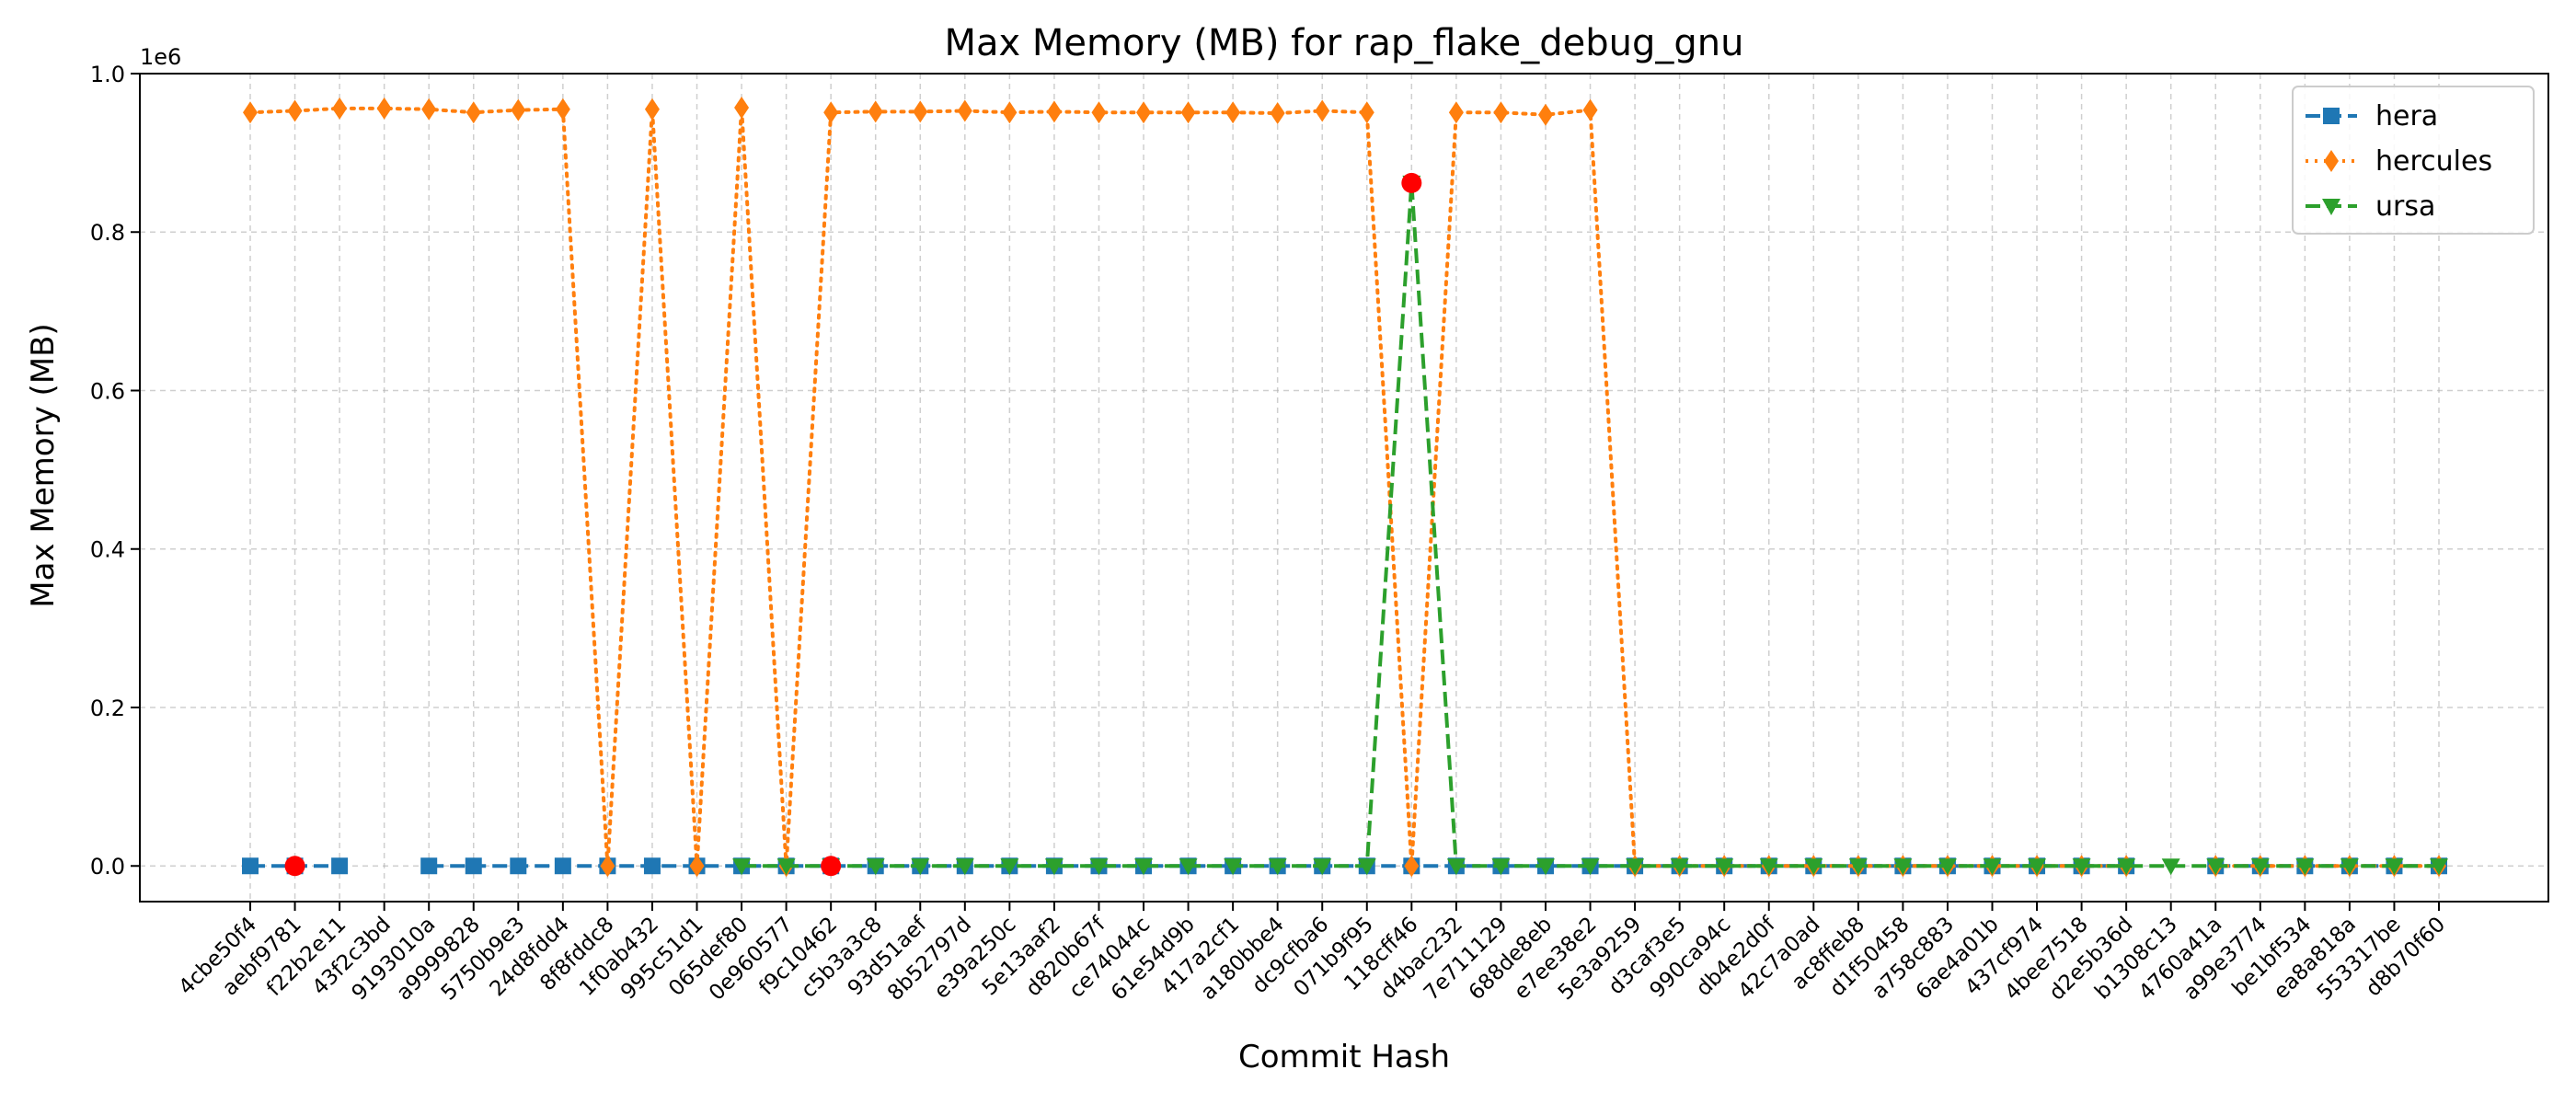 This screenshot has height=1104, width=2576. I want to click on y-tick-label: 0.6, so click(107, 391).